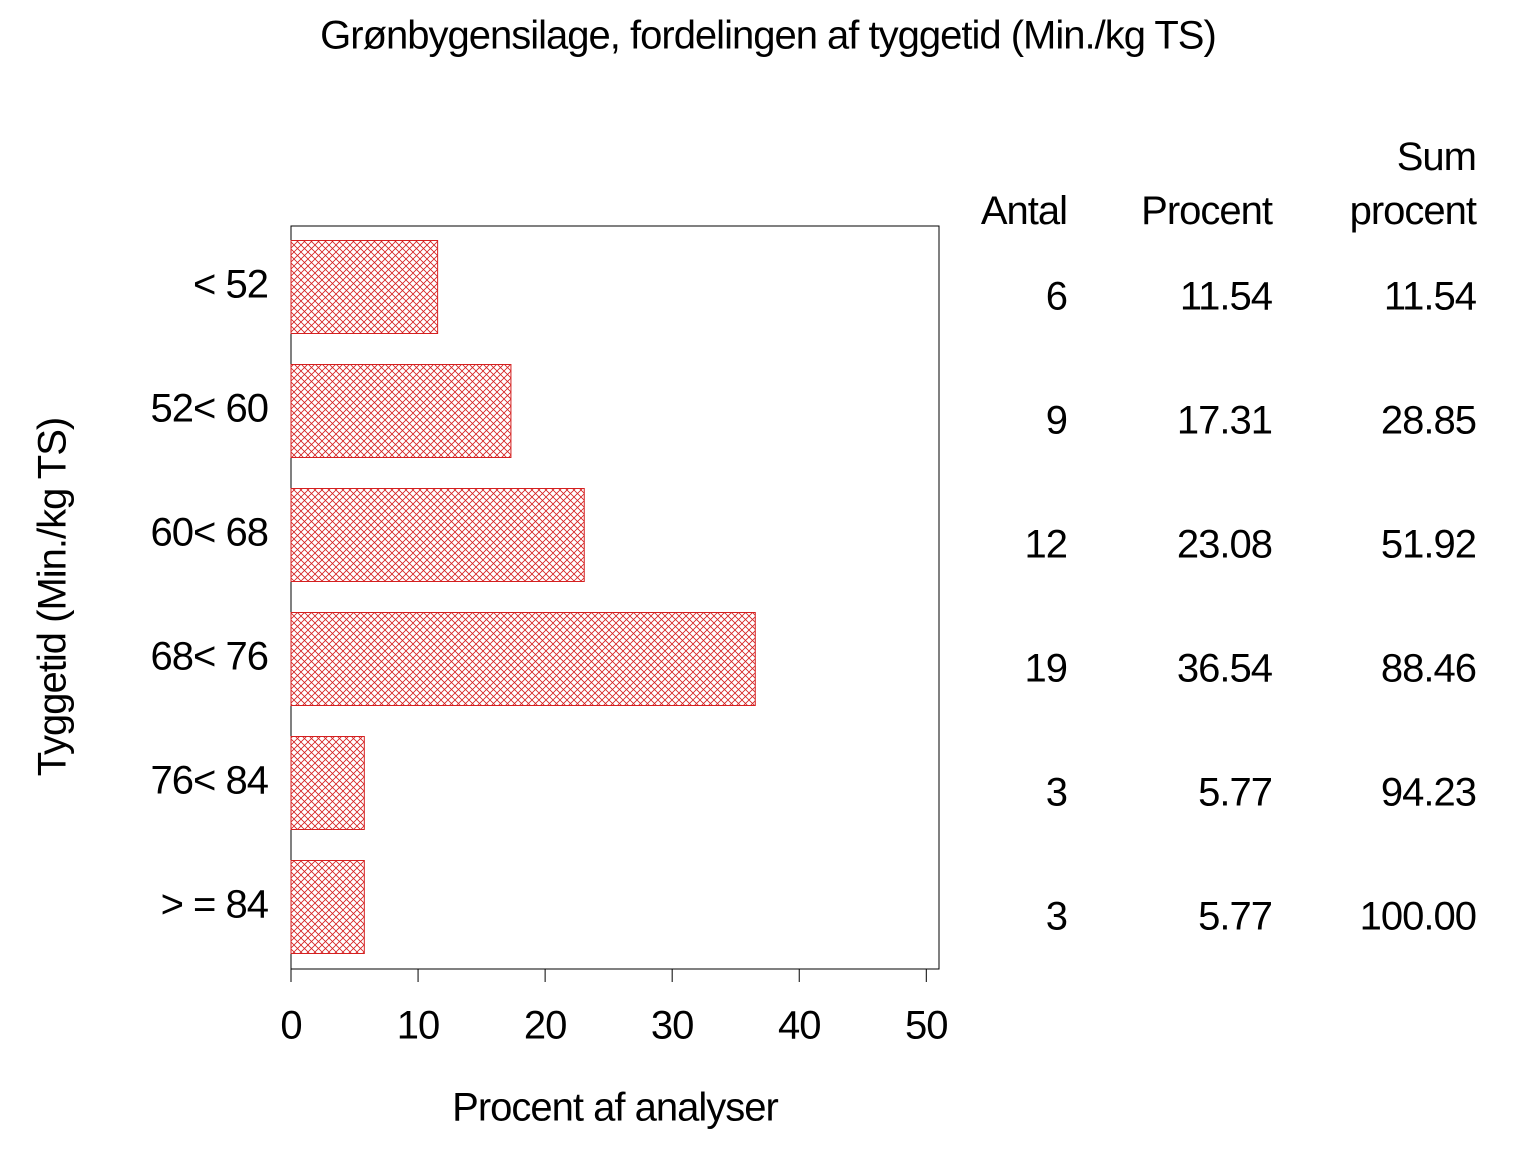 The width and height of the screenshot is (1536, 1152). What do you see at coordinates (615, 1108) in the screenshot?
I see `x-axis-label: Procent af analyser` at bounding box center [615, 1108].